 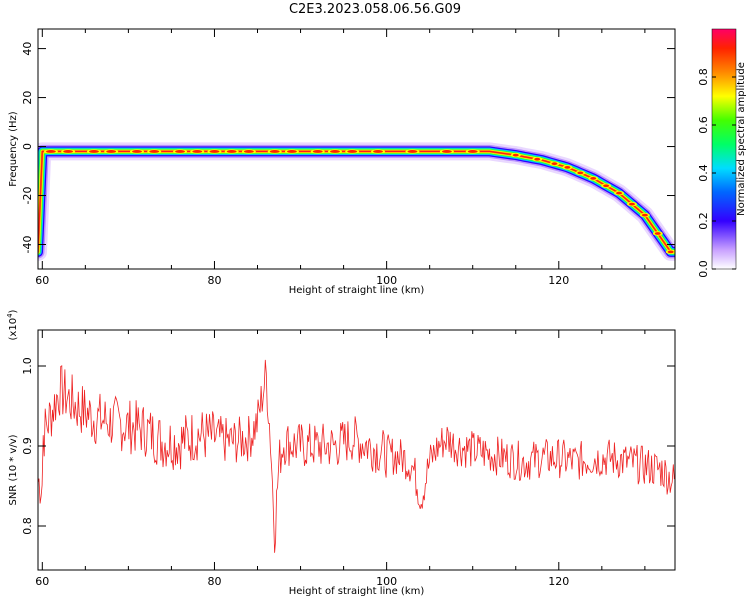 I want to click on spec-xtick-label: 60, so click(x=42, y=280).